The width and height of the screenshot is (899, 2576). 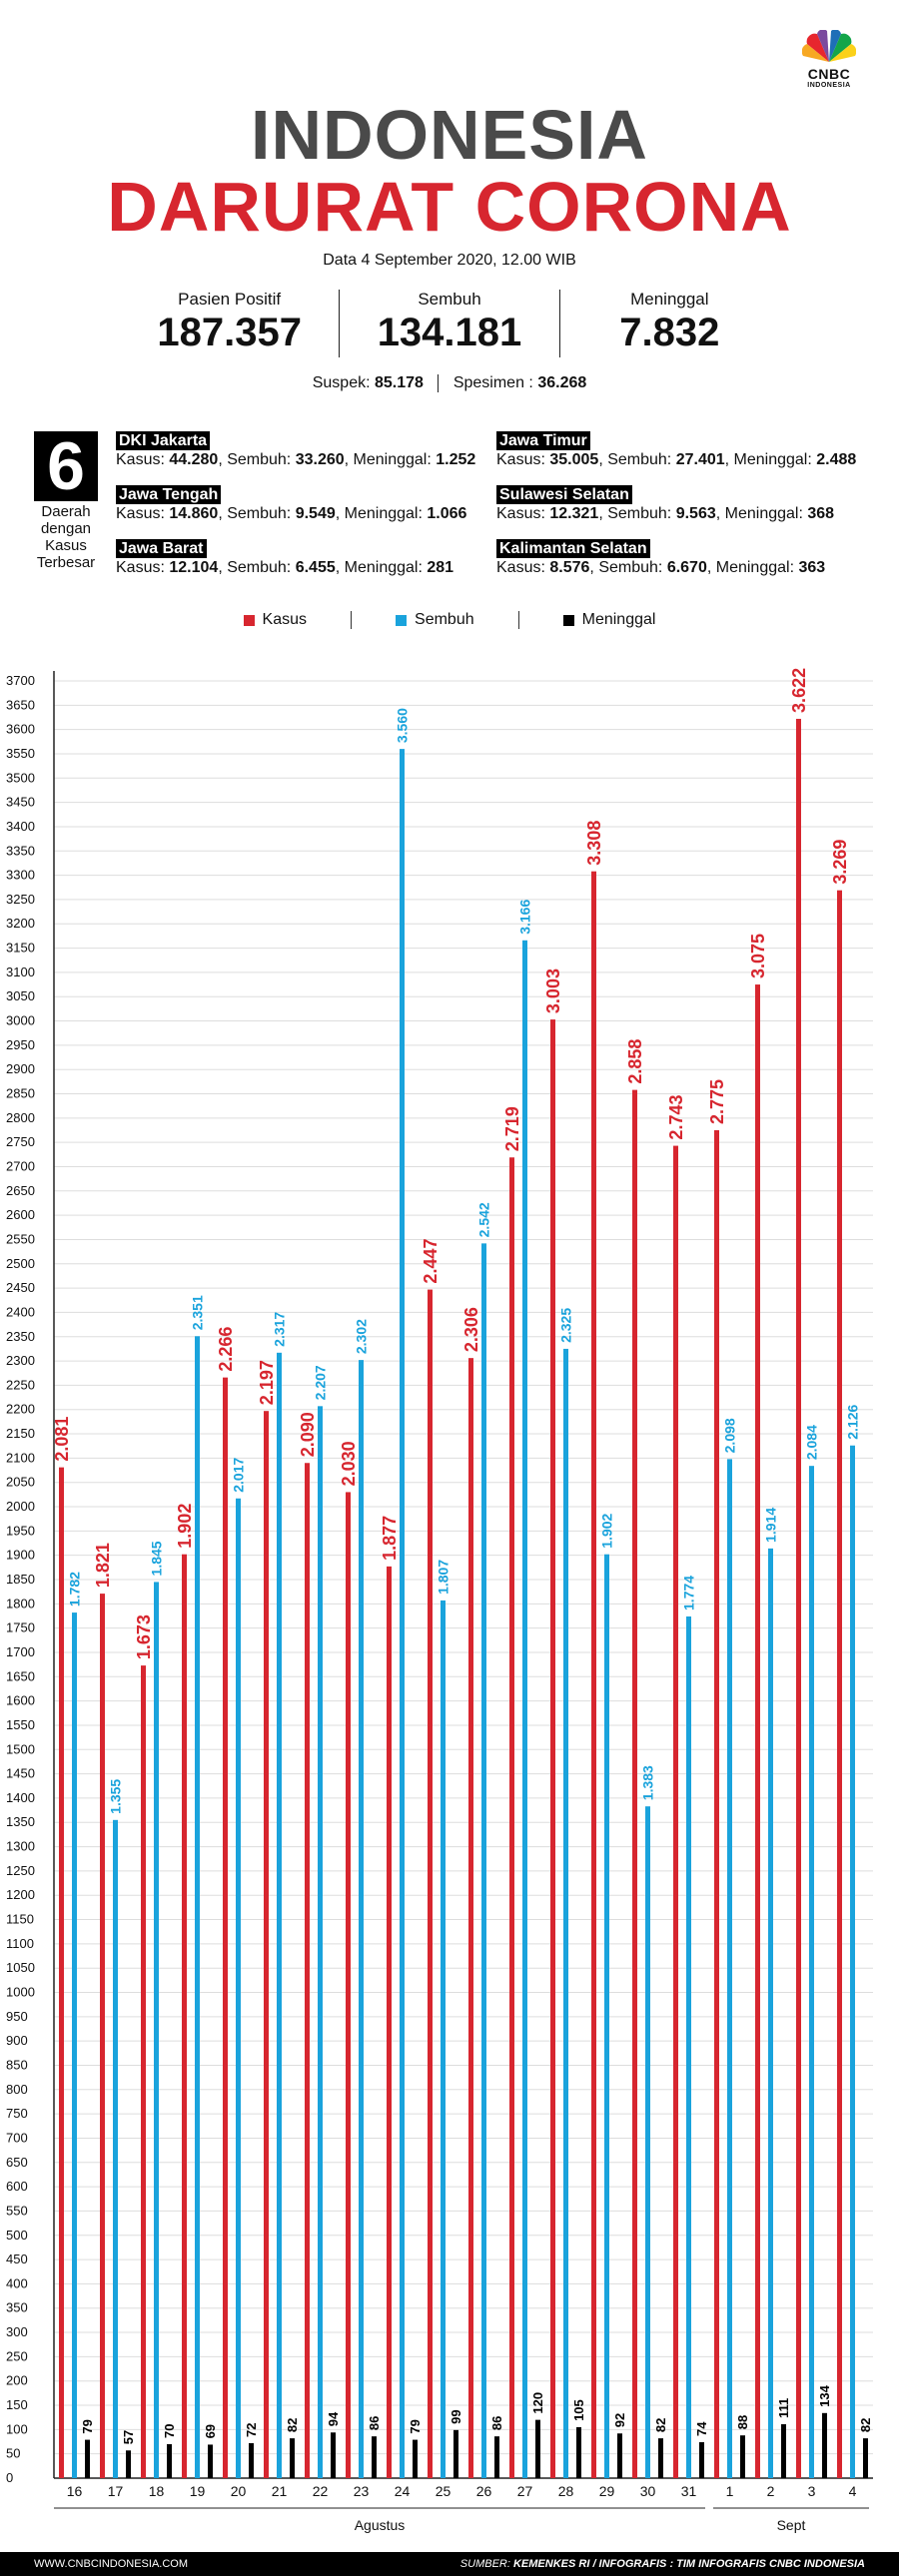 I want to click on caption-line: Daerah, so click(x=66, y=511).